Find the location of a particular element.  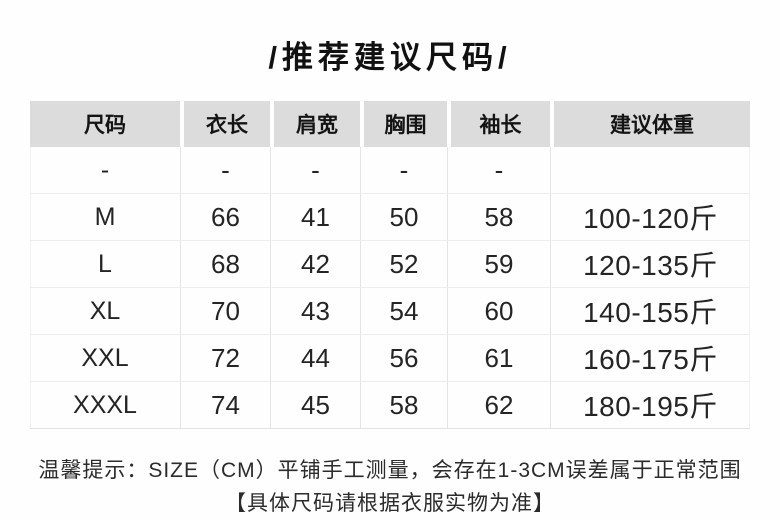

table-cell: XXL is located at coordinates (105, 357).